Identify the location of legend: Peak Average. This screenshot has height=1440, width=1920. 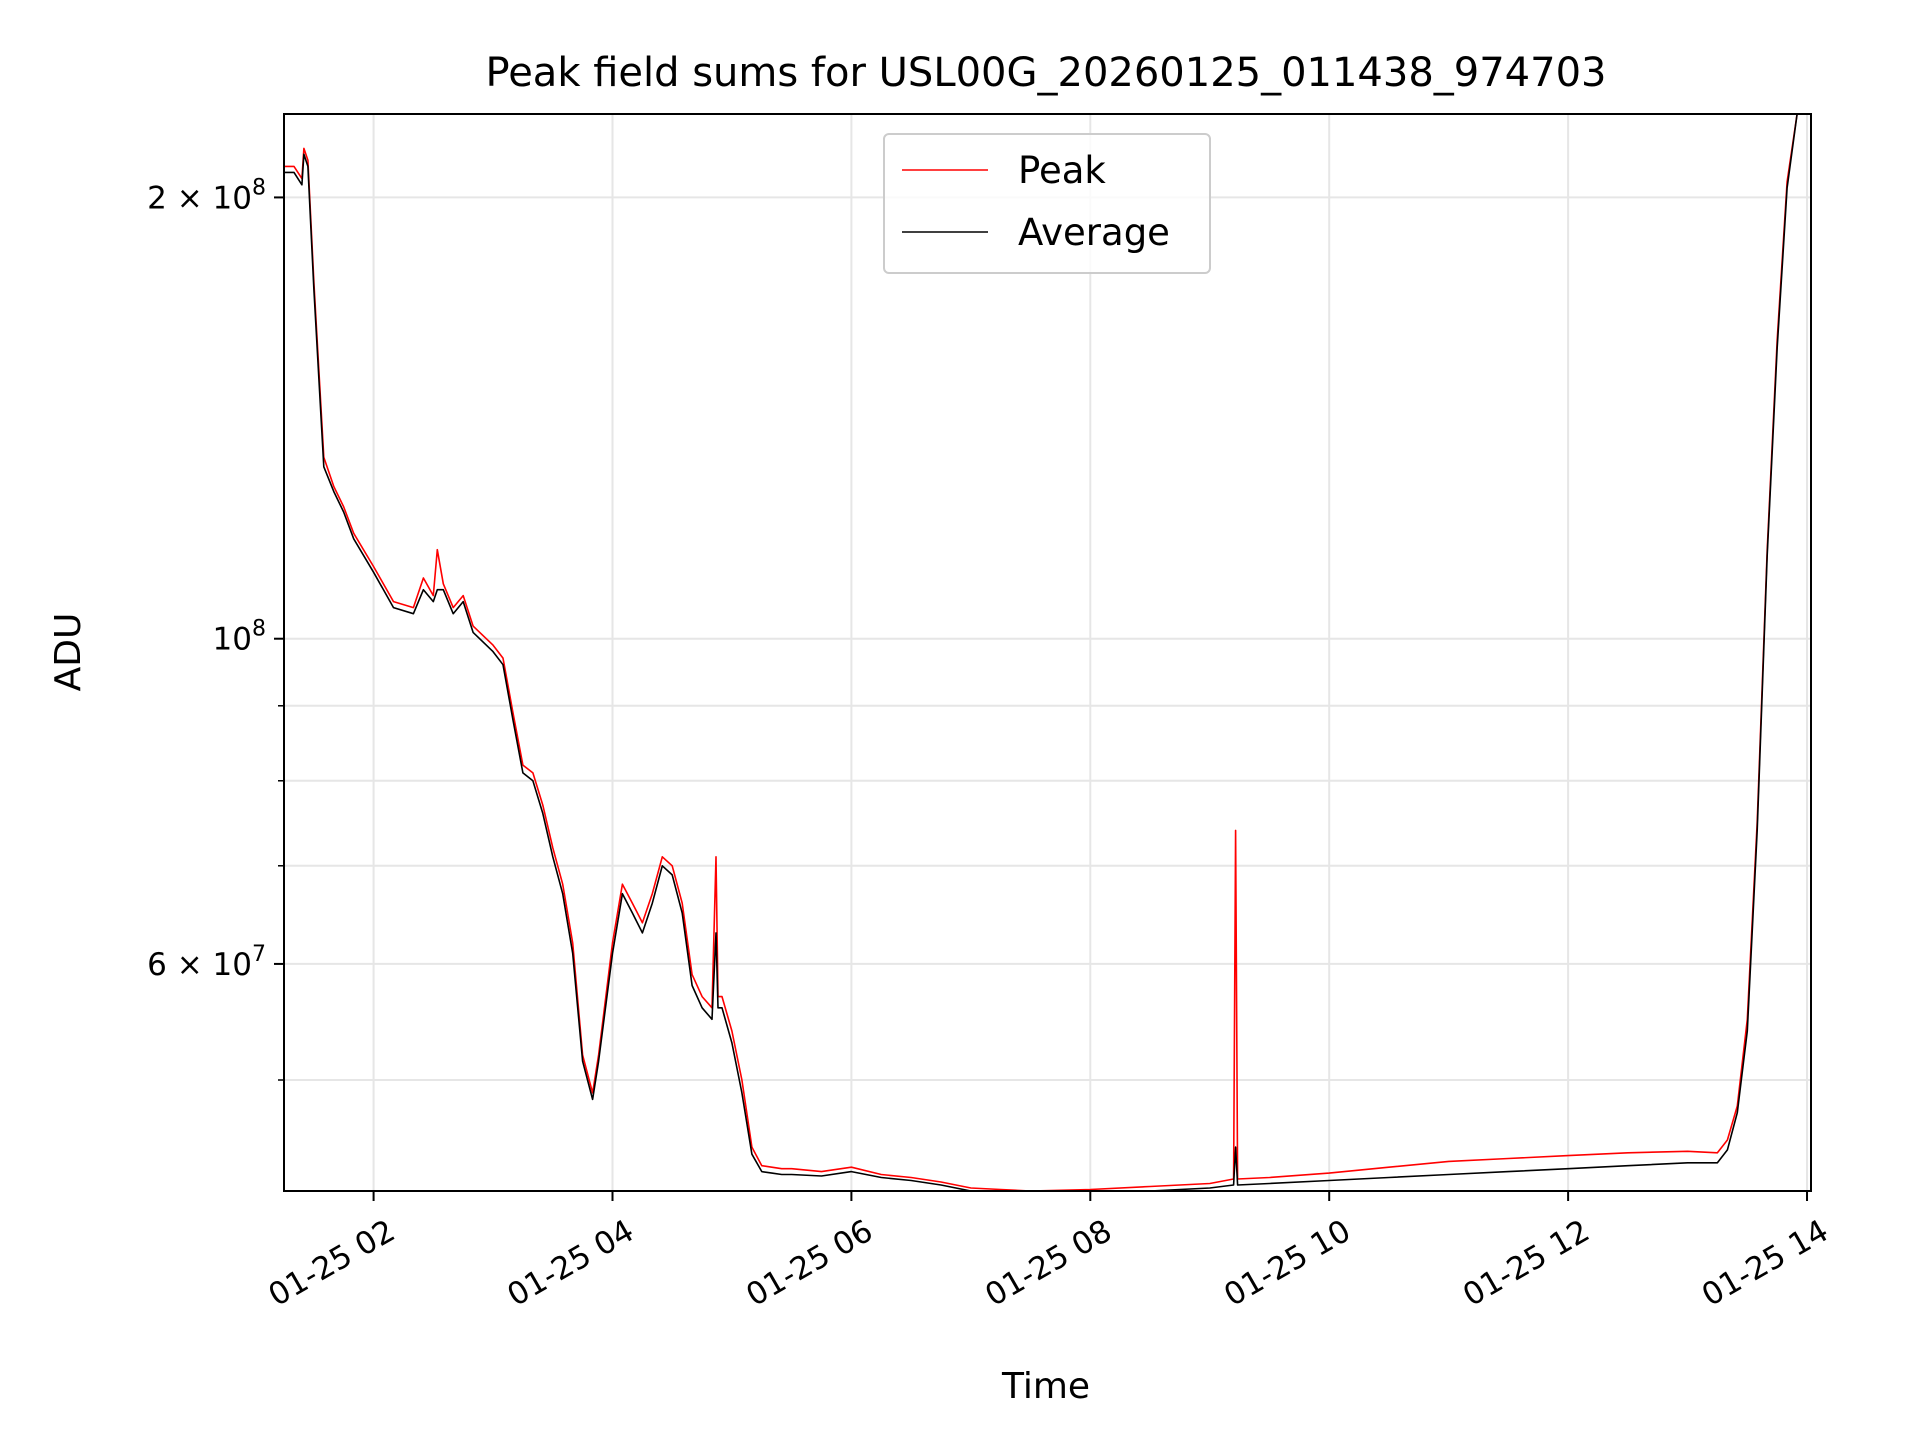
(1047, 203).